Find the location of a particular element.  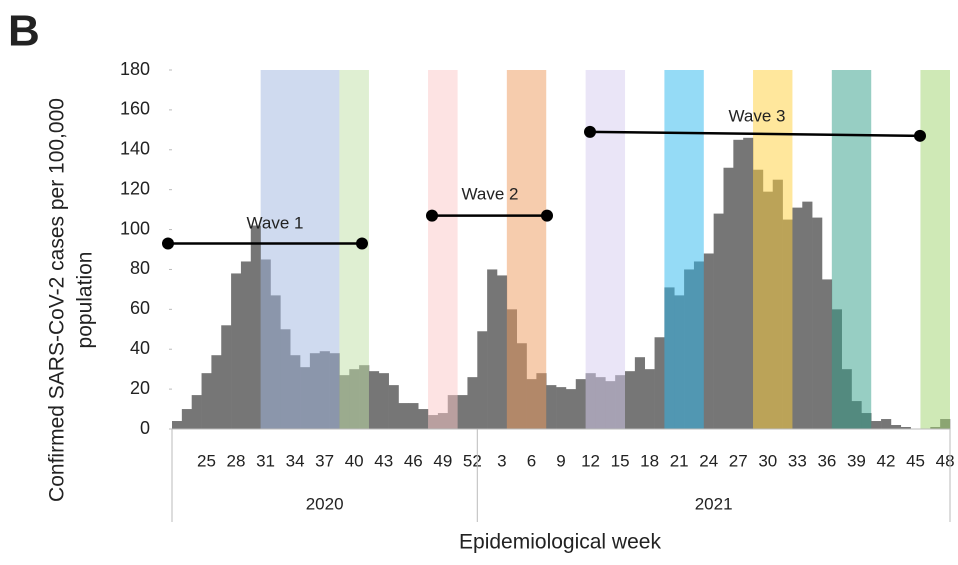

x-tick-label: 37 is located at coordinates (324, 460).